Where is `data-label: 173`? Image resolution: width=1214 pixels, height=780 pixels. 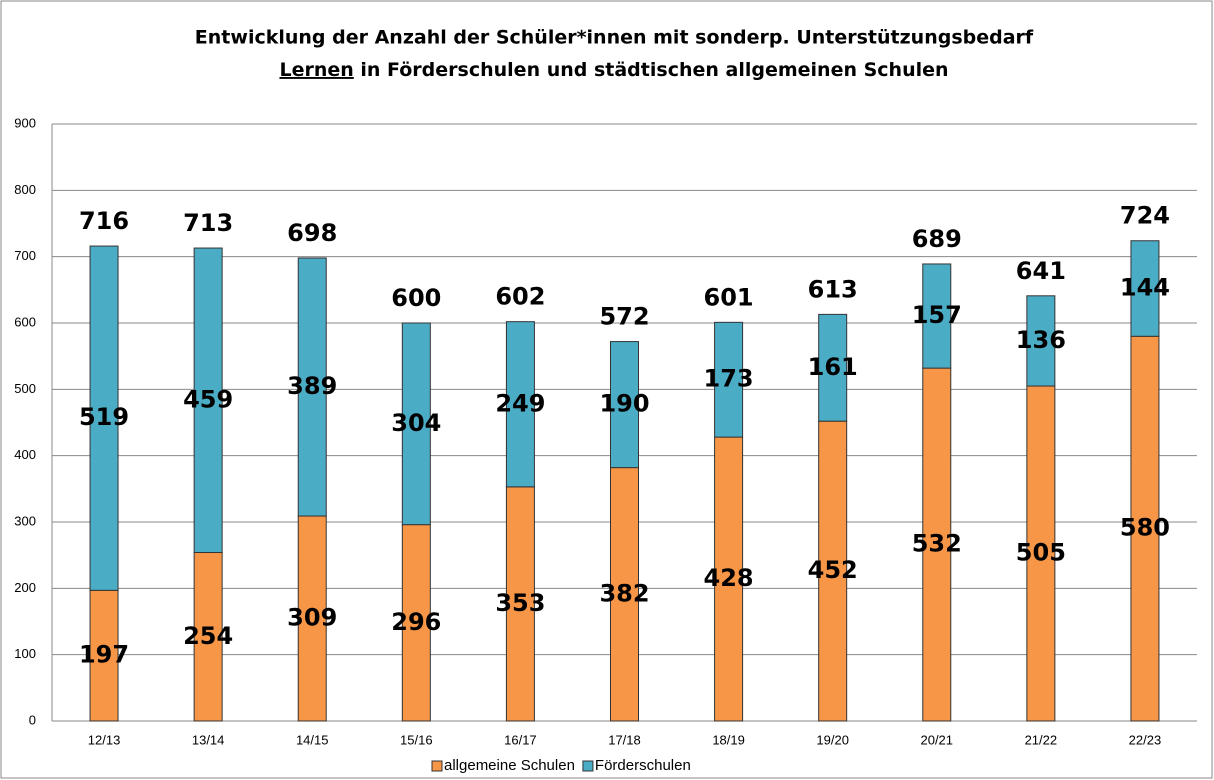 data-label: 173 is located at coordinates (729, 379).